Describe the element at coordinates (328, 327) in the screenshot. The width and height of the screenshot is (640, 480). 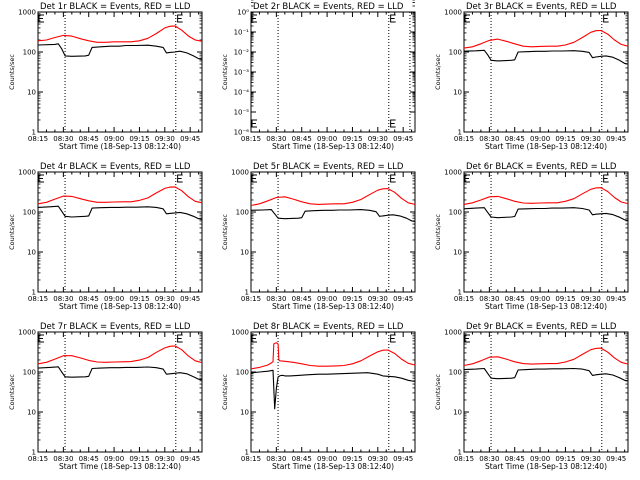
I see `panel-title: Det 8r BLACK = Events, RED = LLD` at that location.